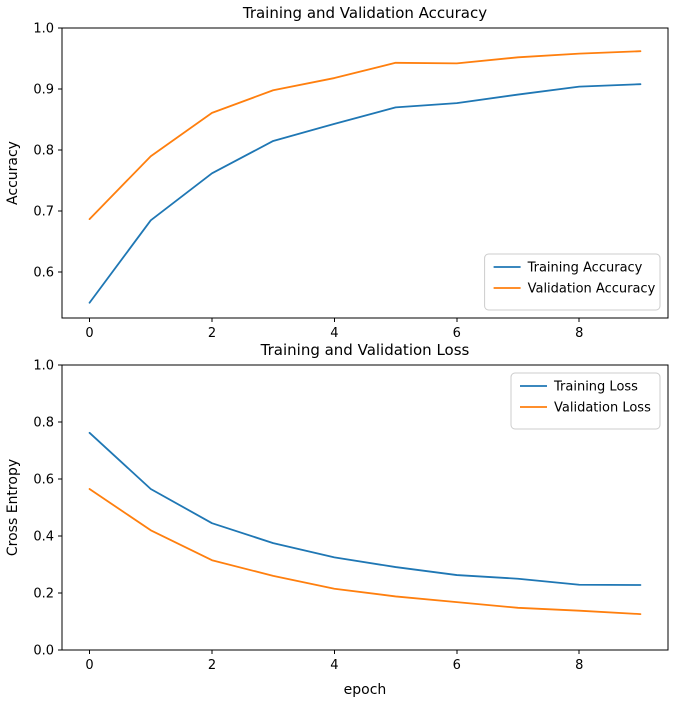 The width and height of the screenshot is (691, 701). What do you see at coordinates (212, 665) in the screenshot?
I see `loss-xtick-label: 2` at bounding box center [212, 665].